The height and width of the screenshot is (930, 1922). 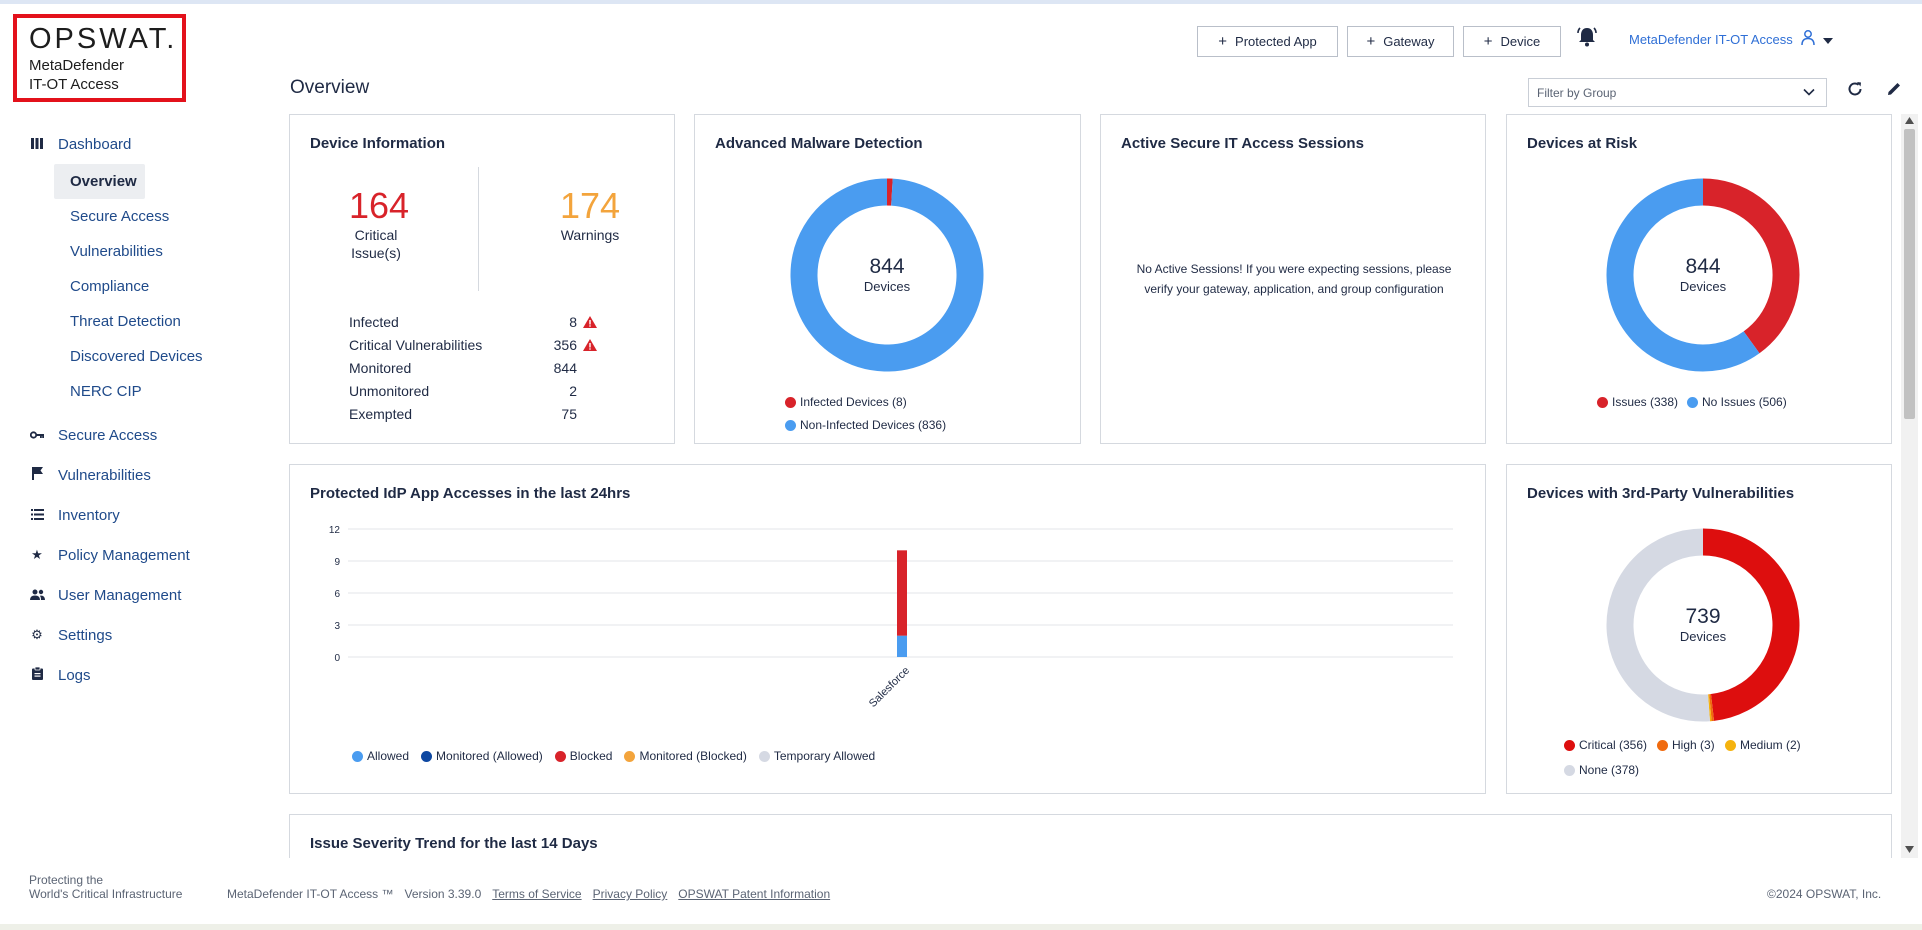 I want to click on malware-donut-chart, so click(x=887, y=275).